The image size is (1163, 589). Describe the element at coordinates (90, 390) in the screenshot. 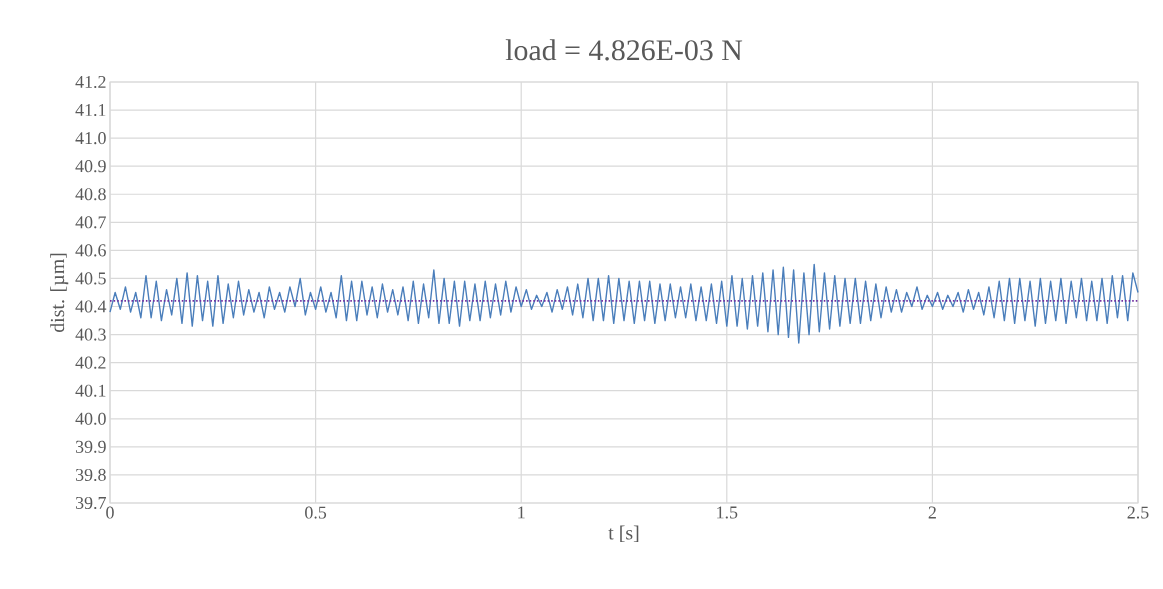

I see `y-tick-label: 40.1` at that location.